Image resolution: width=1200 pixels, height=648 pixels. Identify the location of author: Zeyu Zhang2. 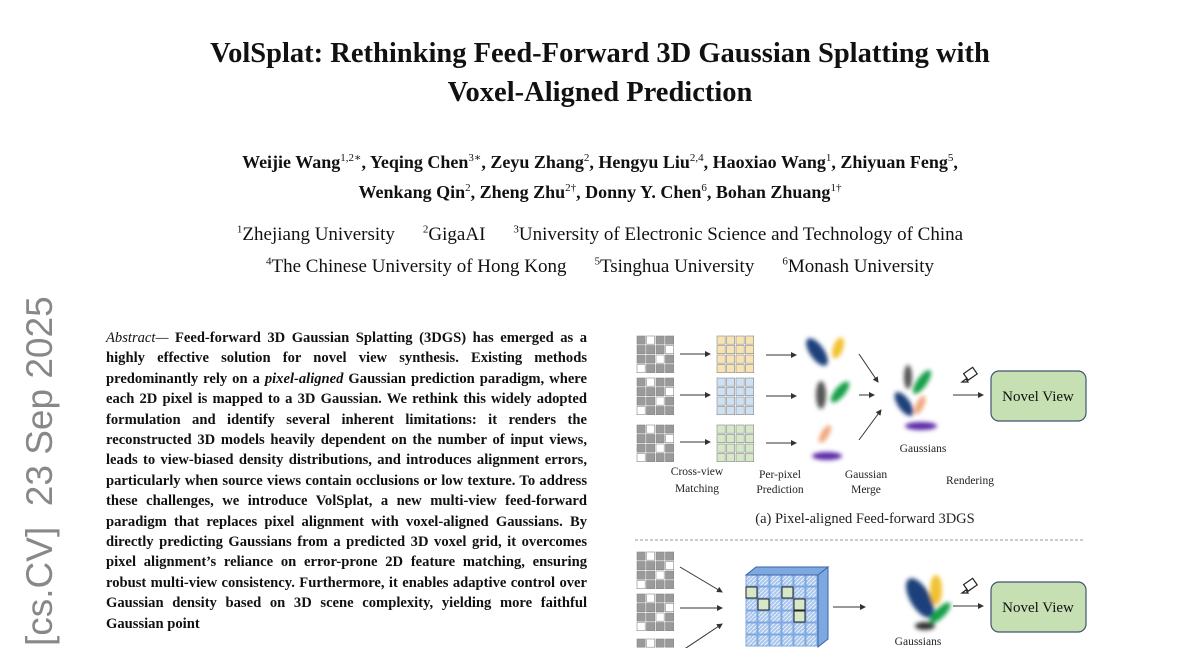
(540, 162).